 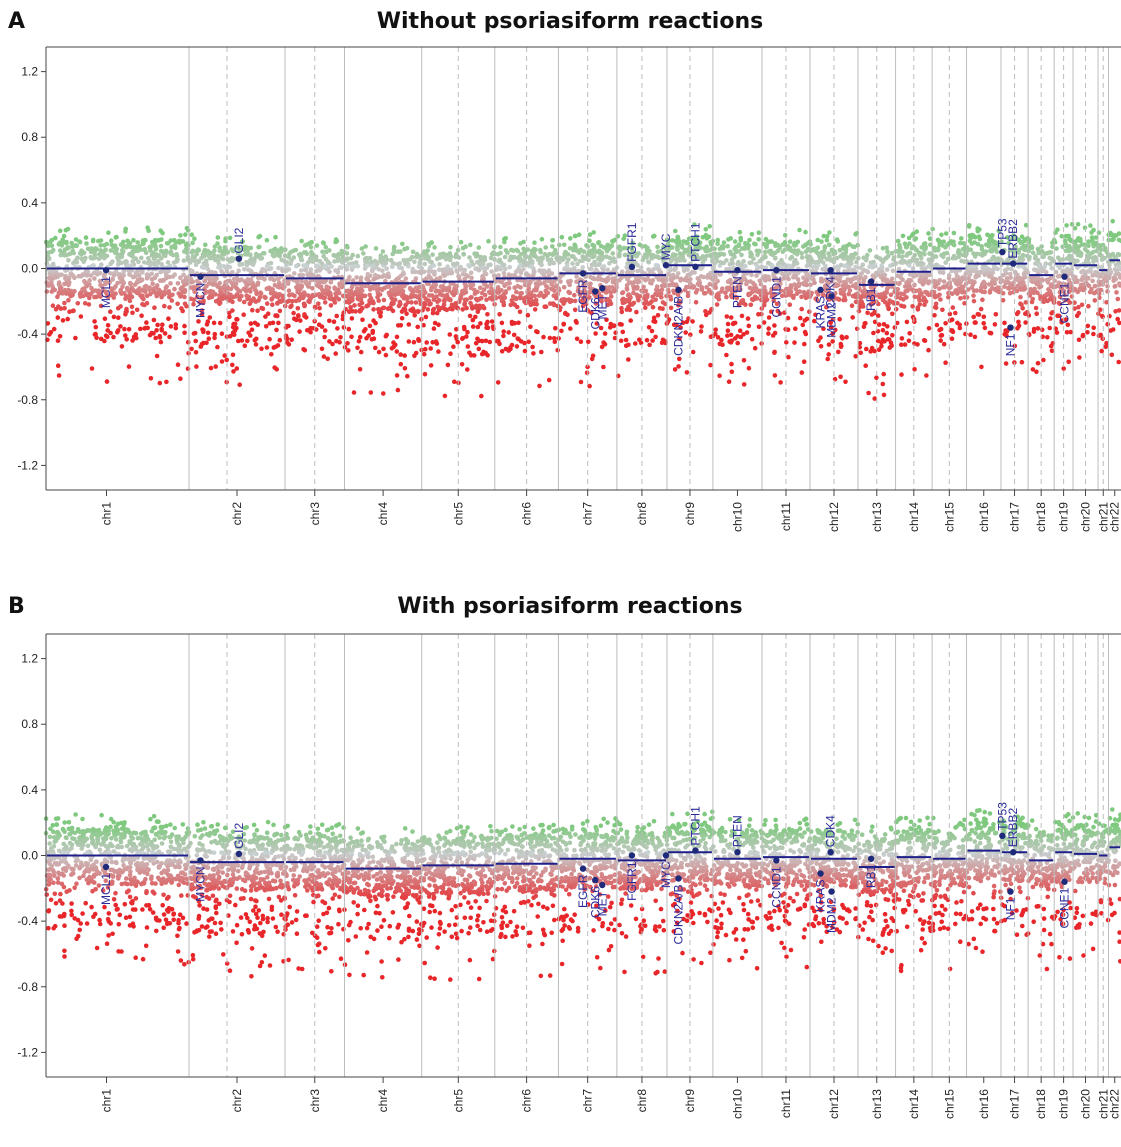 What do you see at coordinates (570, 21) in the screenshot?
I see `chart-title-a: Without psoriasiform reactions` at bounding box center [570, 21].